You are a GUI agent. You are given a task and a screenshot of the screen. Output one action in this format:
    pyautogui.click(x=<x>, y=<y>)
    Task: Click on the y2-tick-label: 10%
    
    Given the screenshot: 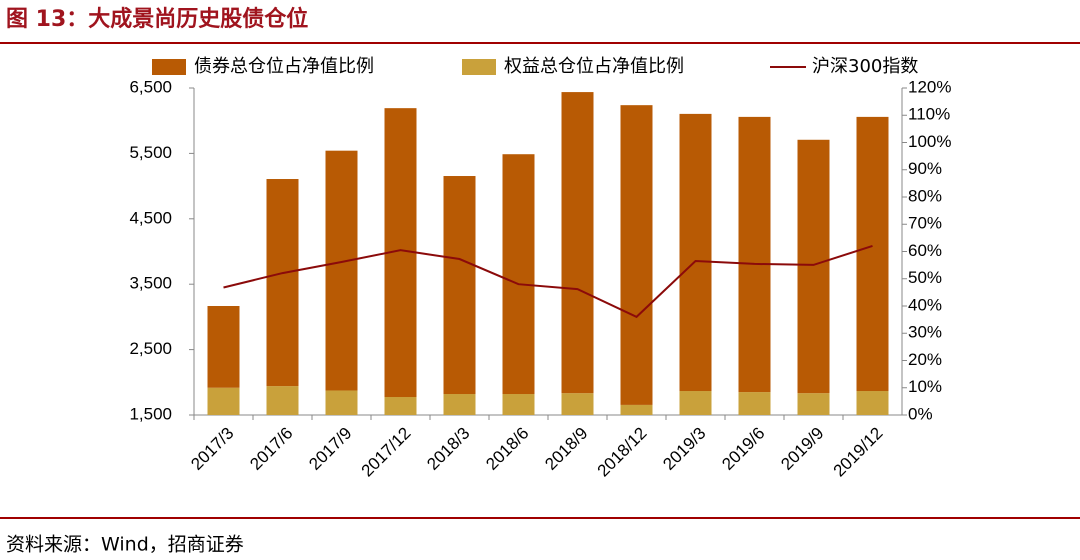 What is the action you would take?
    pyautogui.click(x=925, y=386)
    